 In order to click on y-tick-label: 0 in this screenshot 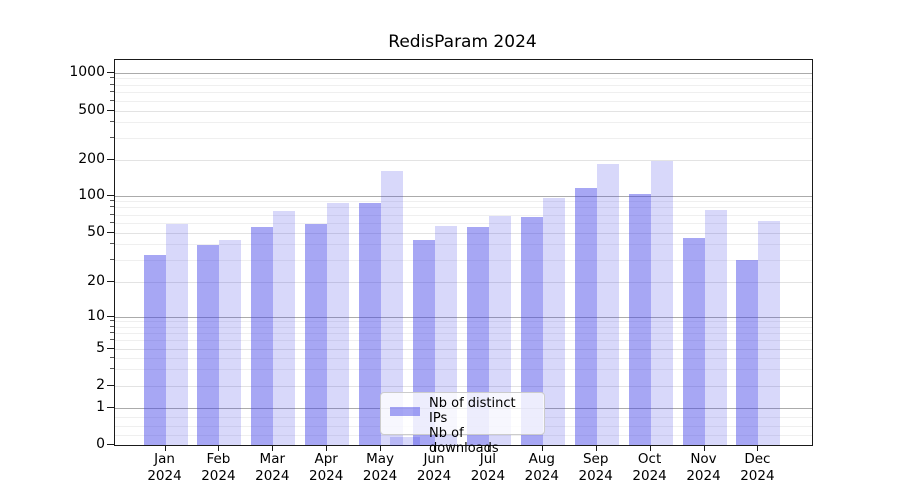, I will do `click(100, 444)`.